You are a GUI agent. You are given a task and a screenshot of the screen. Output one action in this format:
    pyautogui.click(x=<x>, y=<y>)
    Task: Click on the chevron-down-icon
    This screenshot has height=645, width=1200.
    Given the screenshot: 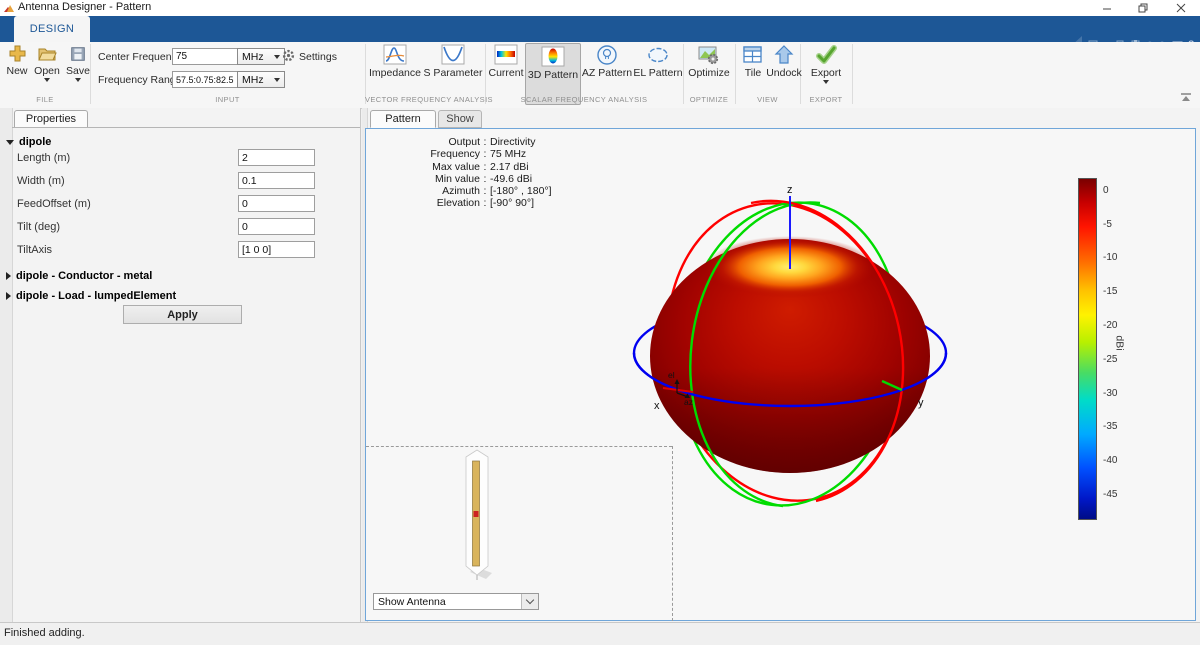 What is the action you would take?
    pyautogui.click(x=529, y=601)
    